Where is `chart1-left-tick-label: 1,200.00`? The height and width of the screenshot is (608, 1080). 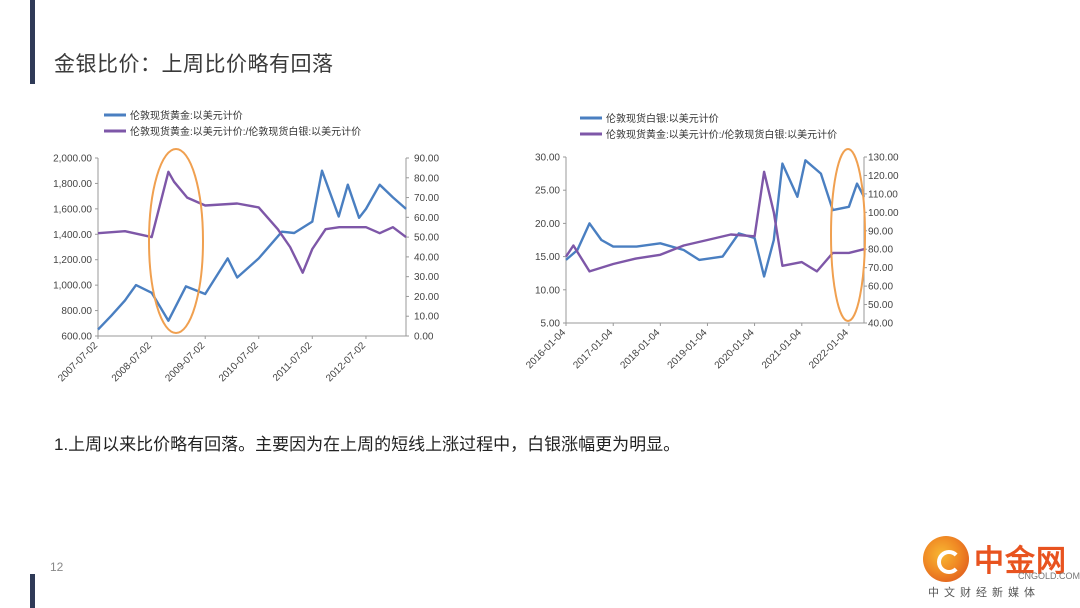 chart1-left-tick-label: 1,200.00 is located at coordinates (72, 260).